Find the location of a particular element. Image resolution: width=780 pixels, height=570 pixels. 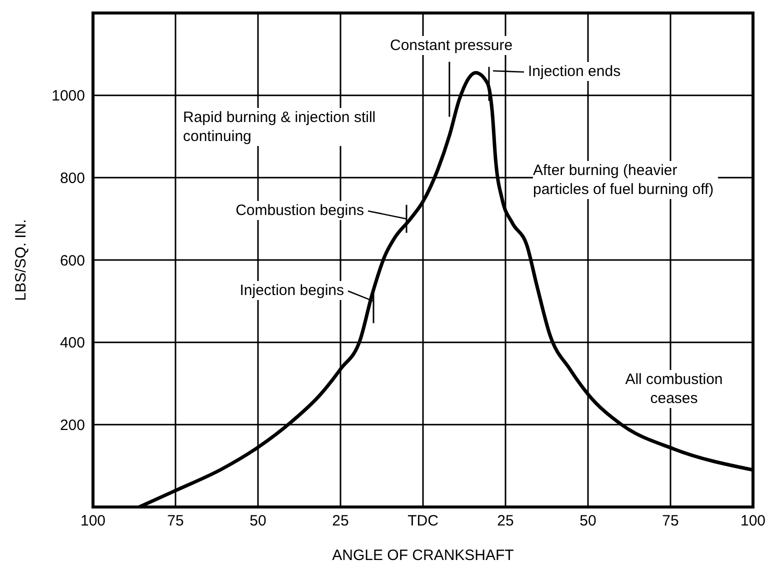

y-tick-label: 600 is located at coordinates (72, 261).